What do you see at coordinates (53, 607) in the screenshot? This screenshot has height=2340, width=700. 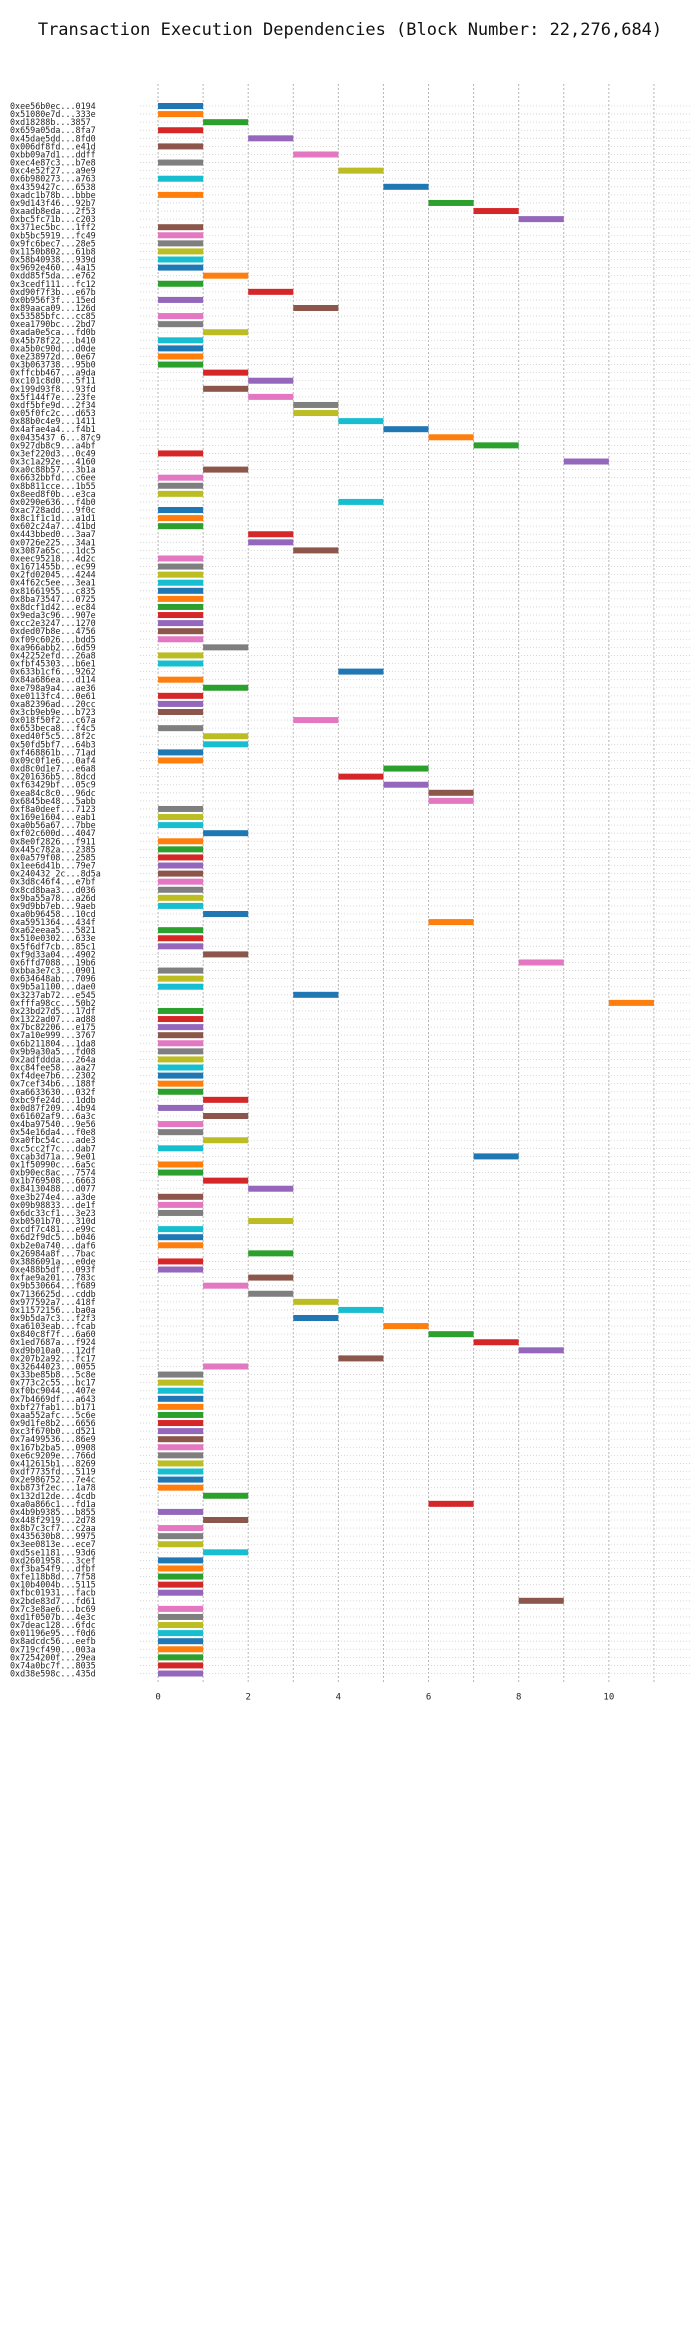 I see `row-label: 0x8dcf1d42...ec84` at bounding box center [53, 607].